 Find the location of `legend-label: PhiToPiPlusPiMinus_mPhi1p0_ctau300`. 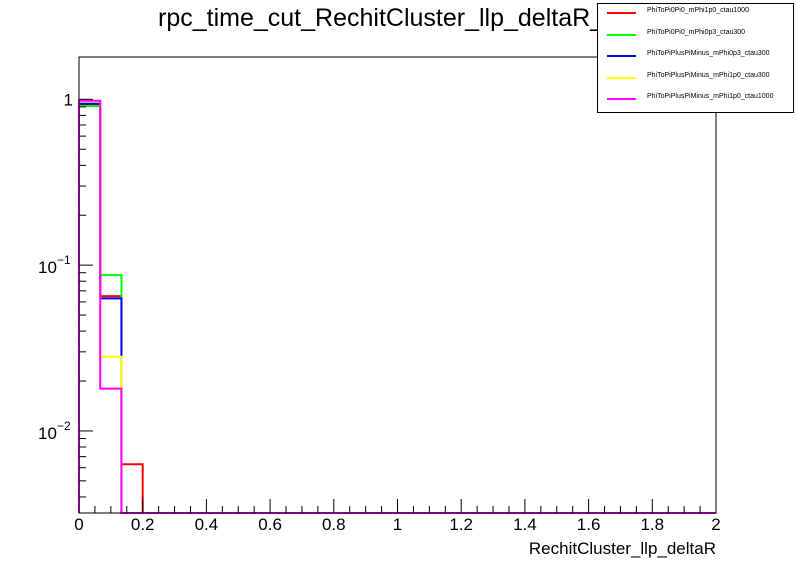

legend-label: PhiToPiPlusPiMinus_mPhi1p0_ctau300 is located at coordinates (708, 75).